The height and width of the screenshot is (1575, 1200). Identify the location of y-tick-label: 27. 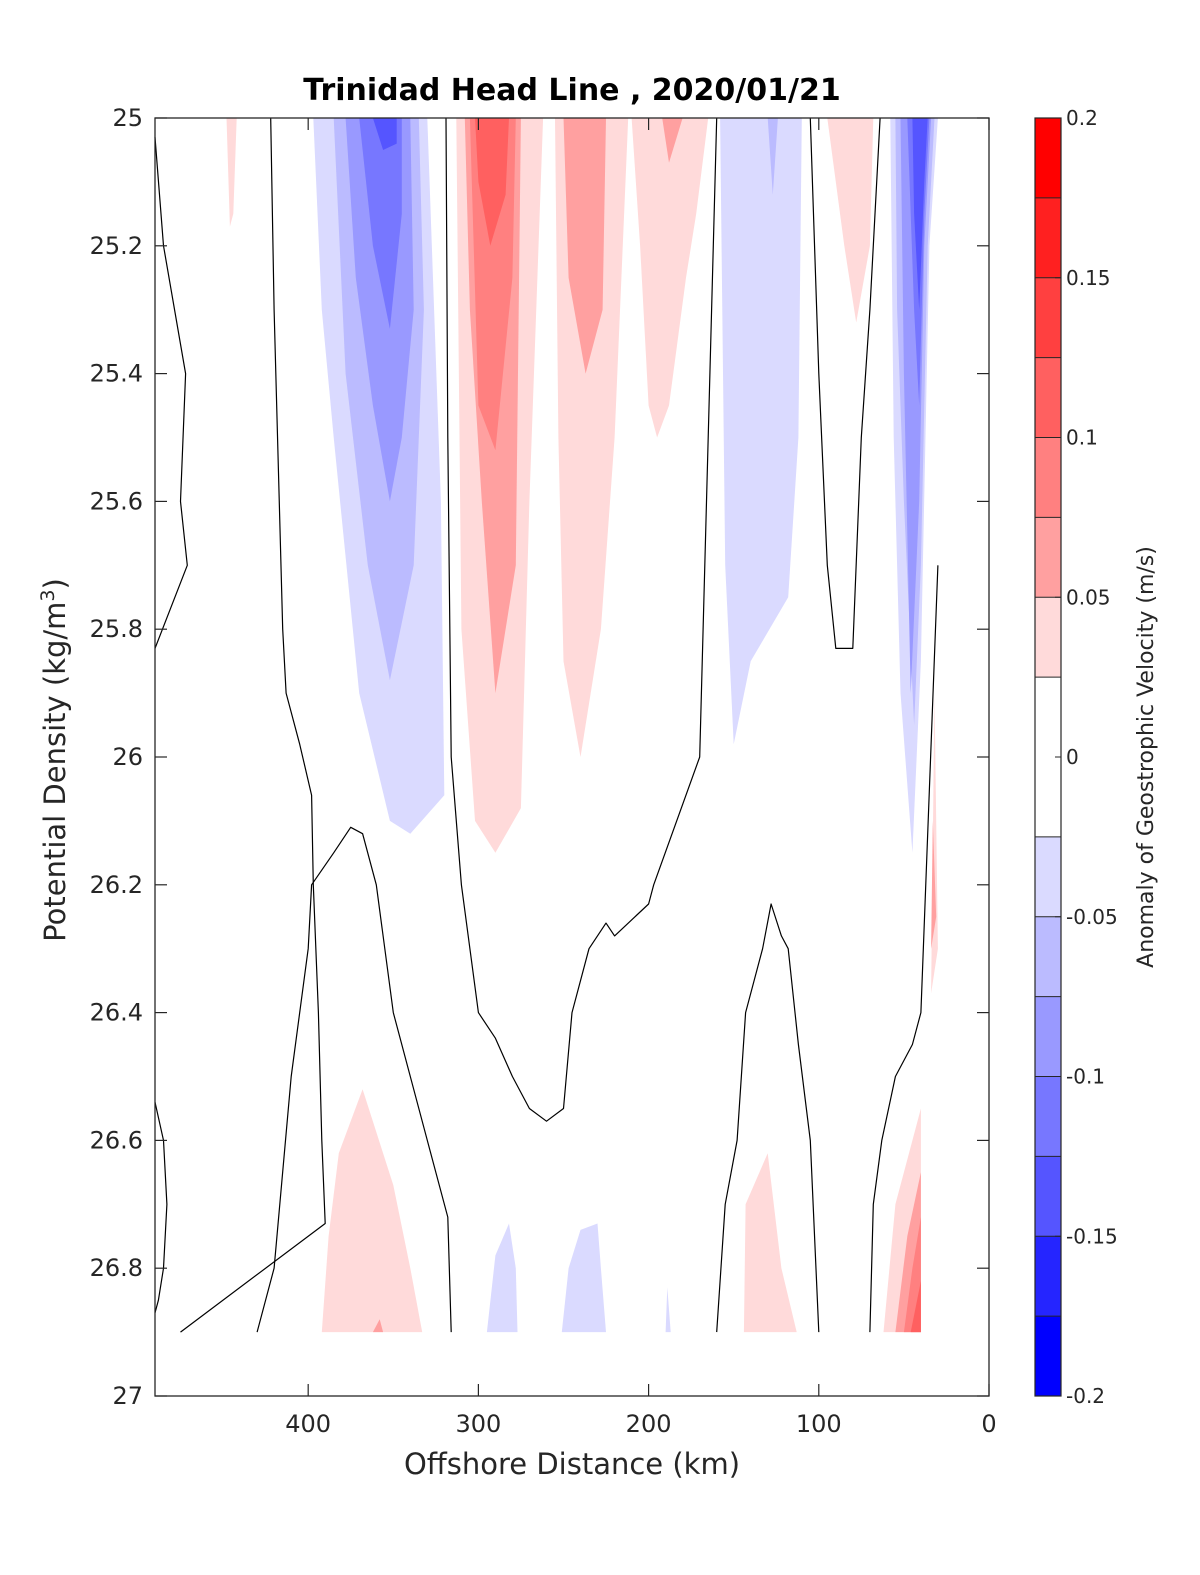
(127, 1396).